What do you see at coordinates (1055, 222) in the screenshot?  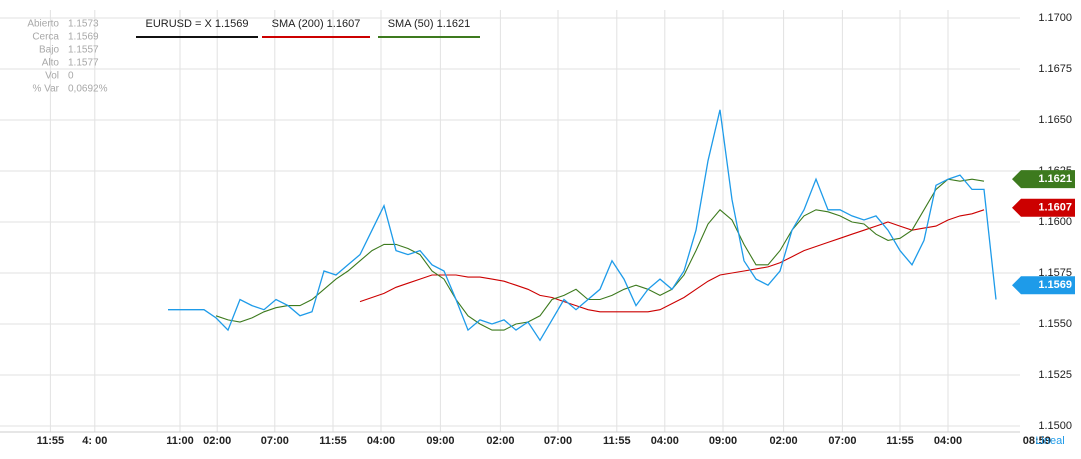 I see `y-tick-label: 1.1600` at bounding box center [1055, 222].